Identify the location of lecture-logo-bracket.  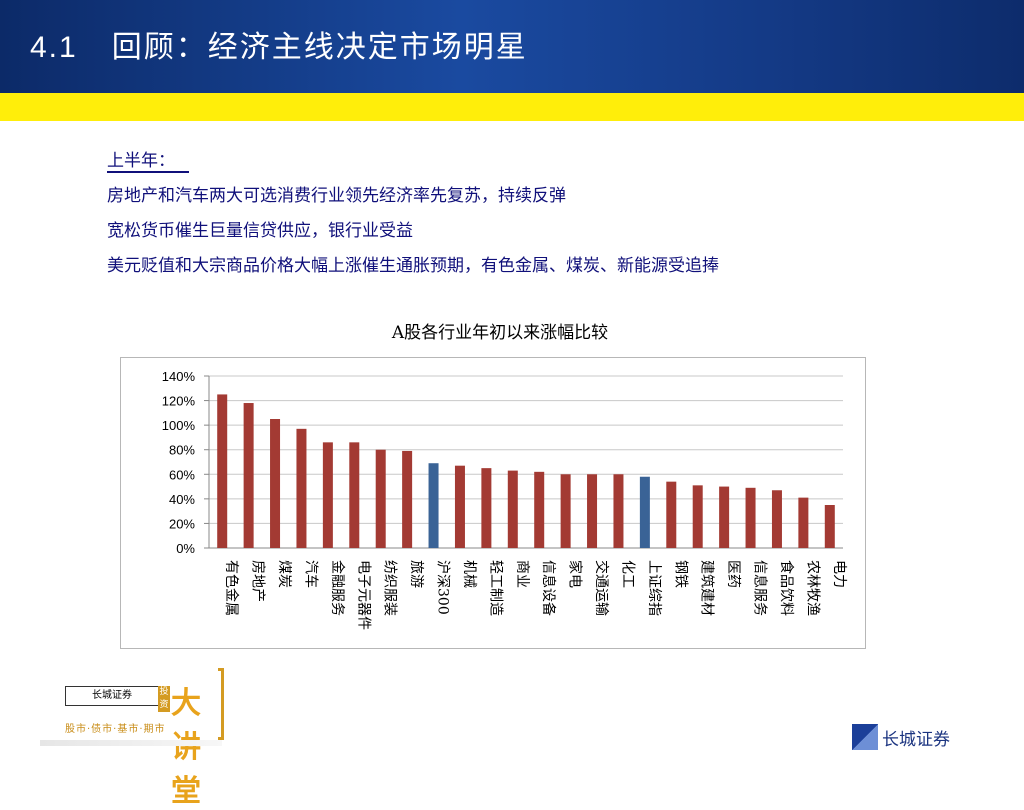
(221, 704).